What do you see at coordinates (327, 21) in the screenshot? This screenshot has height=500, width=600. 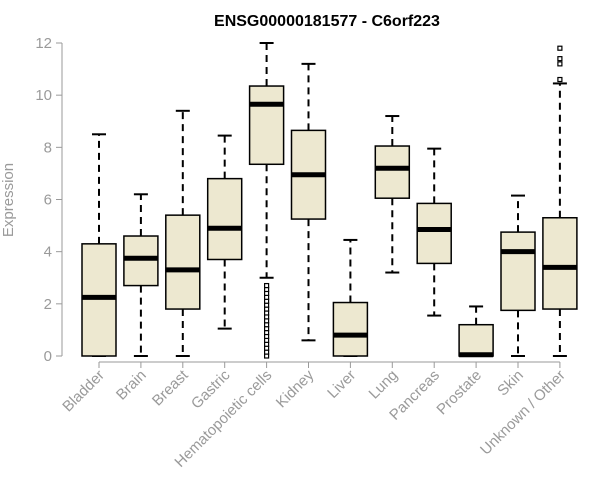 I see `chart-title: ENSG00000181577 - C6orf223` at bounding box center [327, 21].